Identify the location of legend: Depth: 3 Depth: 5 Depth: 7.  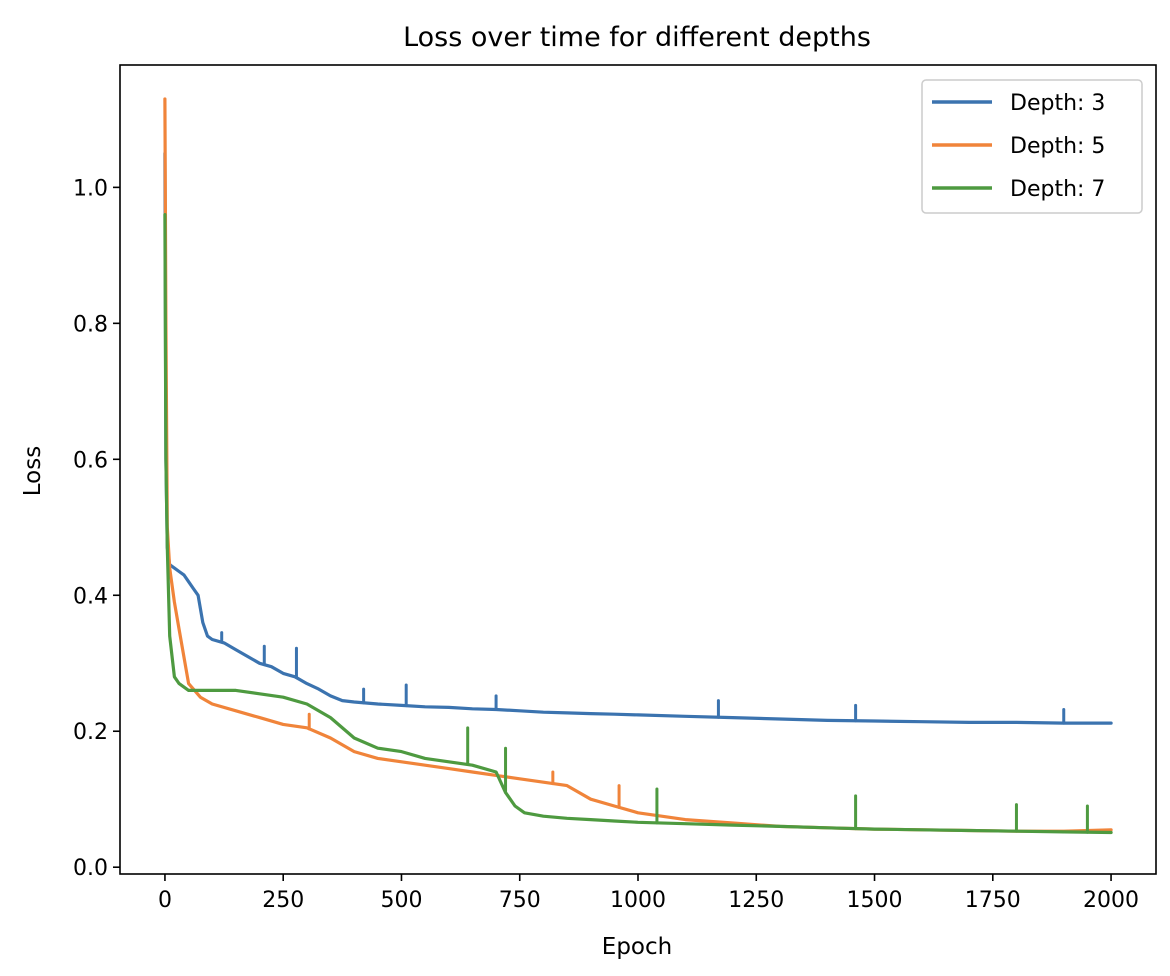
(1032, 146).